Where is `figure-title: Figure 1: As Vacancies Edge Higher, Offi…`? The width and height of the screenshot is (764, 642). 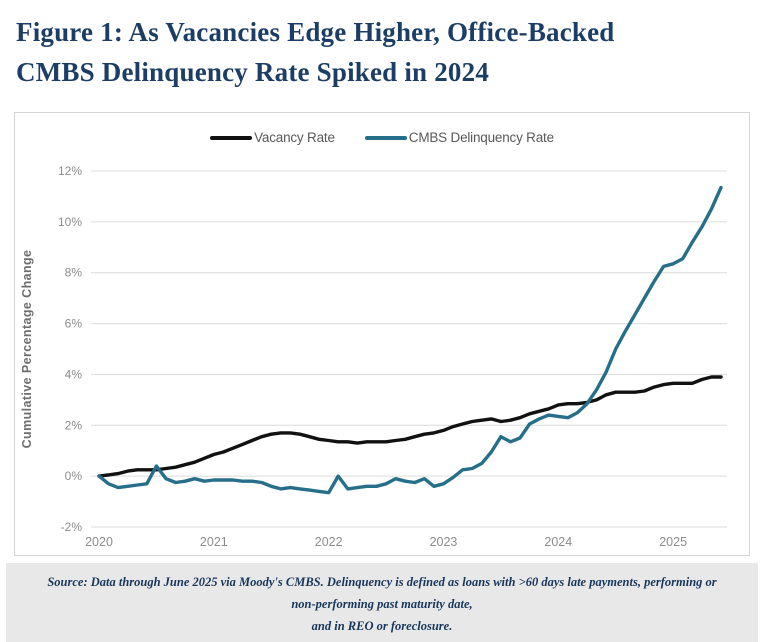
figure-title: Figure 1: As Vacancies Edge Higher, Offi… is located at coordinates (382, 46).